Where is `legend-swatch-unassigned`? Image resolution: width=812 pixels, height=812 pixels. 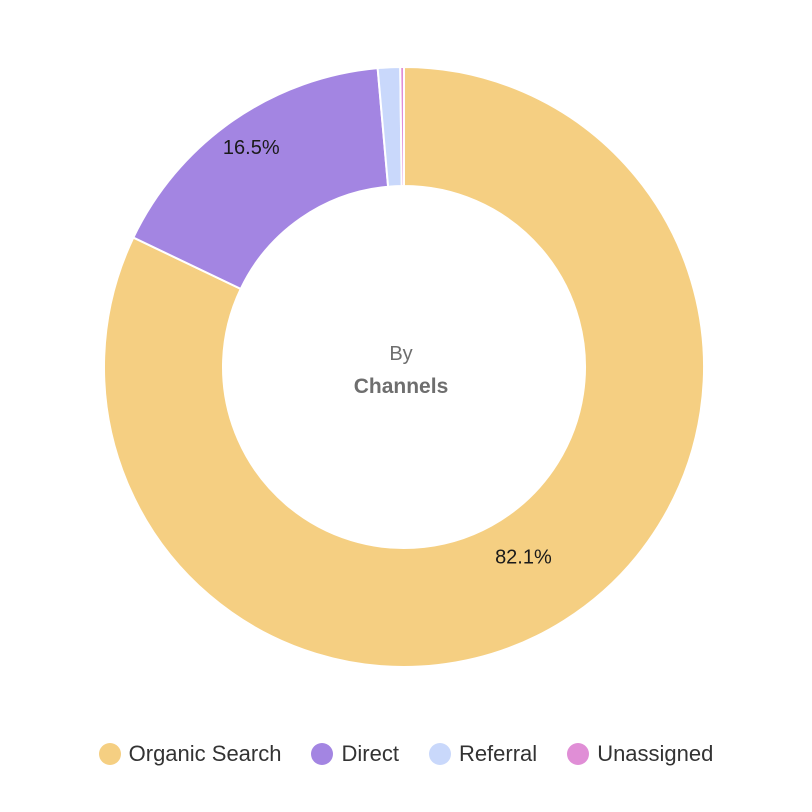
legend-swatch-unassigned is located at coordinates (578, 754).